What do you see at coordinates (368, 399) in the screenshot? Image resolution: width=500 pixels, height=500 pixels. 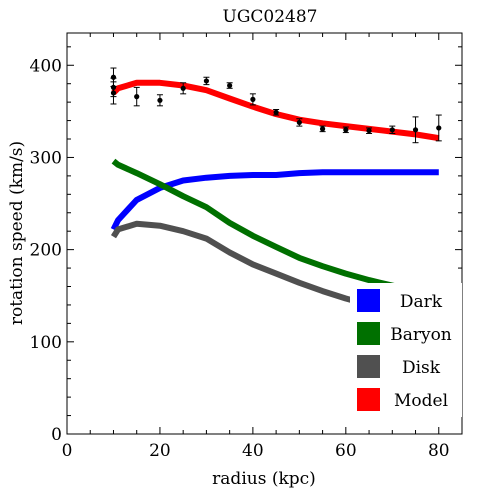 I see `legend-swatch-model` at bounding box center [368, 399].